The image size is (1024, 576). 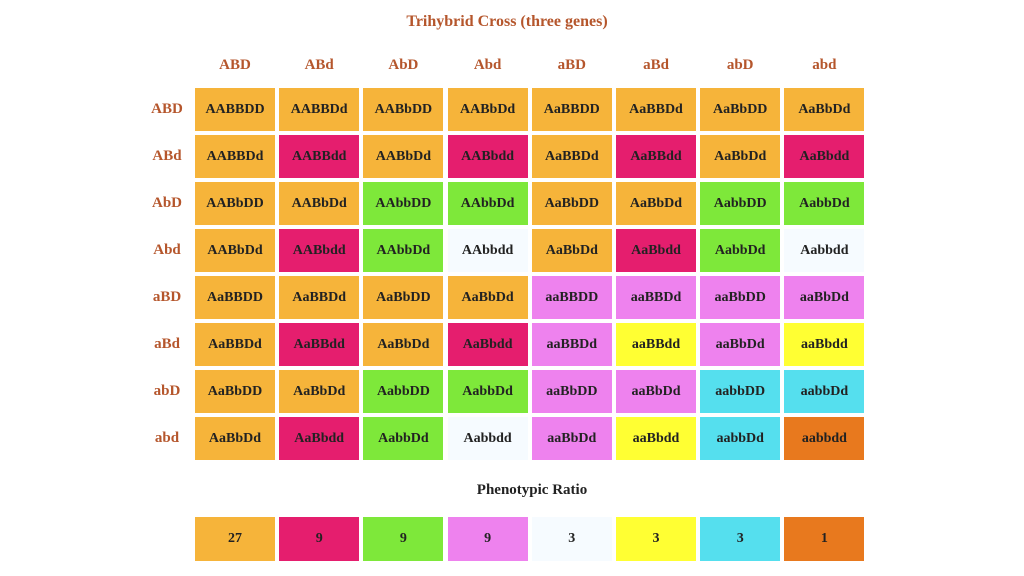 What do you see at coordinates (824, 539) in the screenshot?
I see `ratio-box: 1` at bounding box center [824, 539].